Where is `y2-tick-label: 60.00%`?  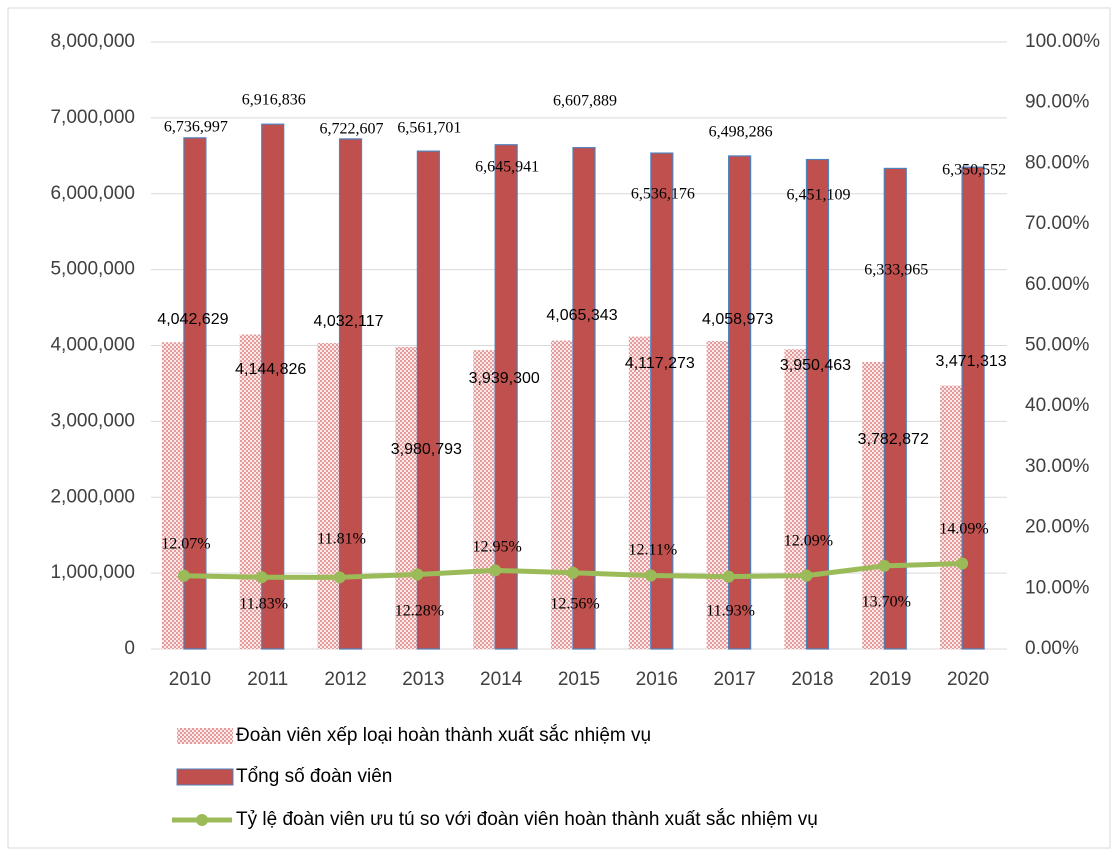
y2-tick-label: 60.00% is located at coordinates (1057, 284).